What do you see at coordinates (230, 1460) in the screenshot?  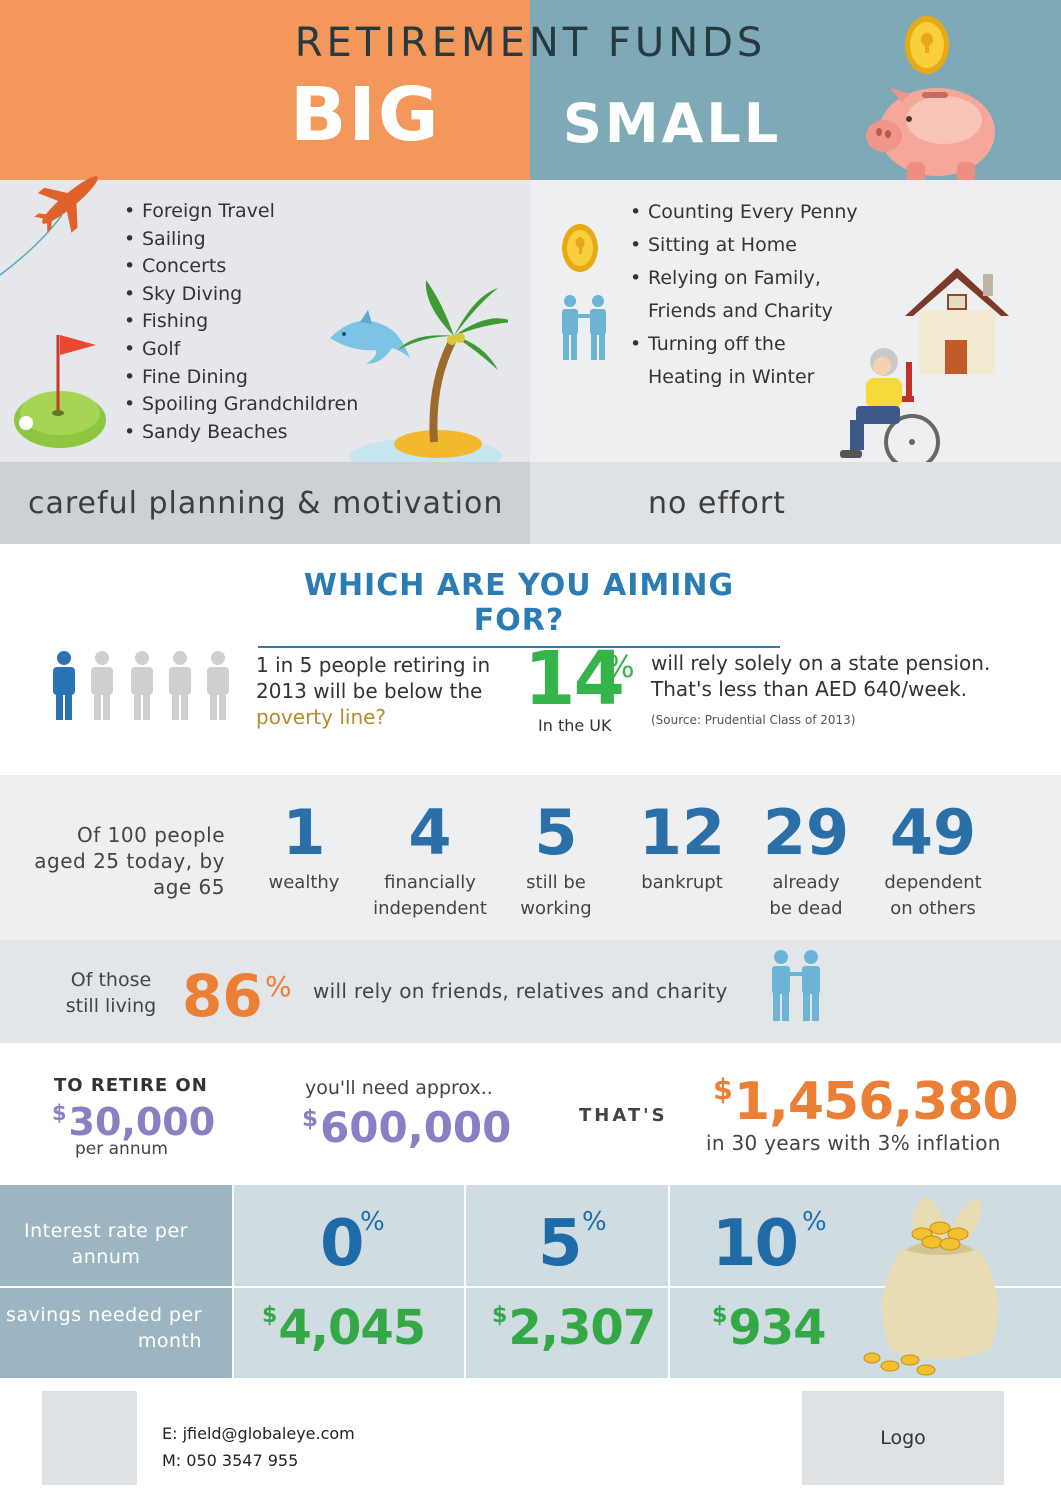 I see `contact-phone: M: 050 3547 955` at bounding box center [230, 1460].